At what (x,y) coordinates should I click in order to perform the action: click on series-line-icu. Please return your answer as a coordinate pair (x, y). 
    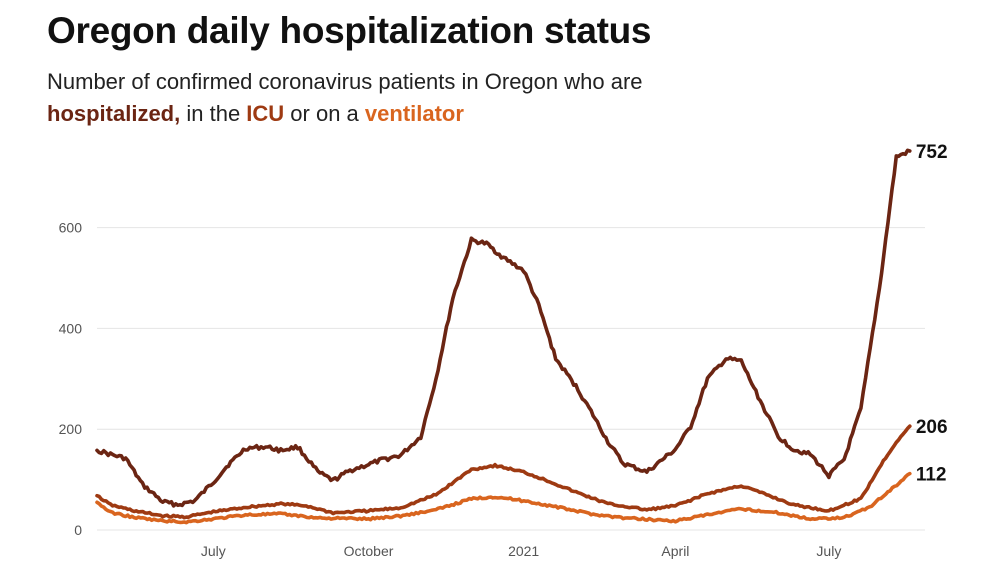
    Looking at the image, I should click on (503, 472).